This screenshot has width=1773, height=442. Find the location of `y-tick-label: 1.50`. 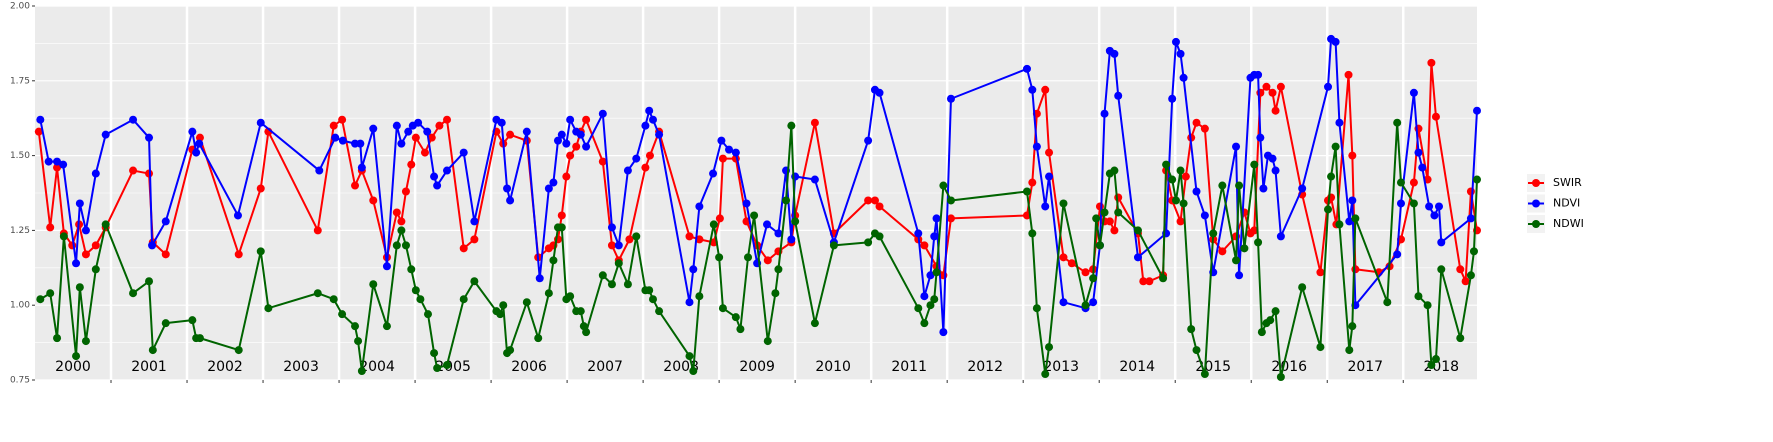

y-tick-label: 1.50 is located at coordinates (20, 156).